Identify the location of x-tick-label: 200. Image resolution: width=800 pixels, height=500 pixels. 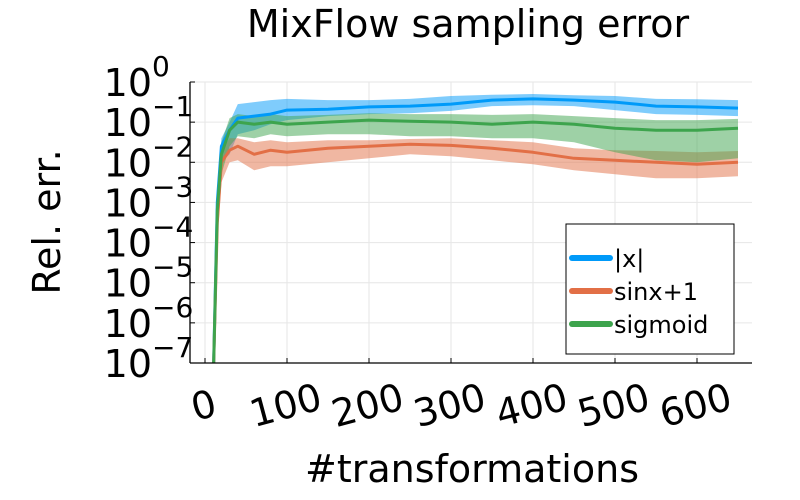
(367, 405).